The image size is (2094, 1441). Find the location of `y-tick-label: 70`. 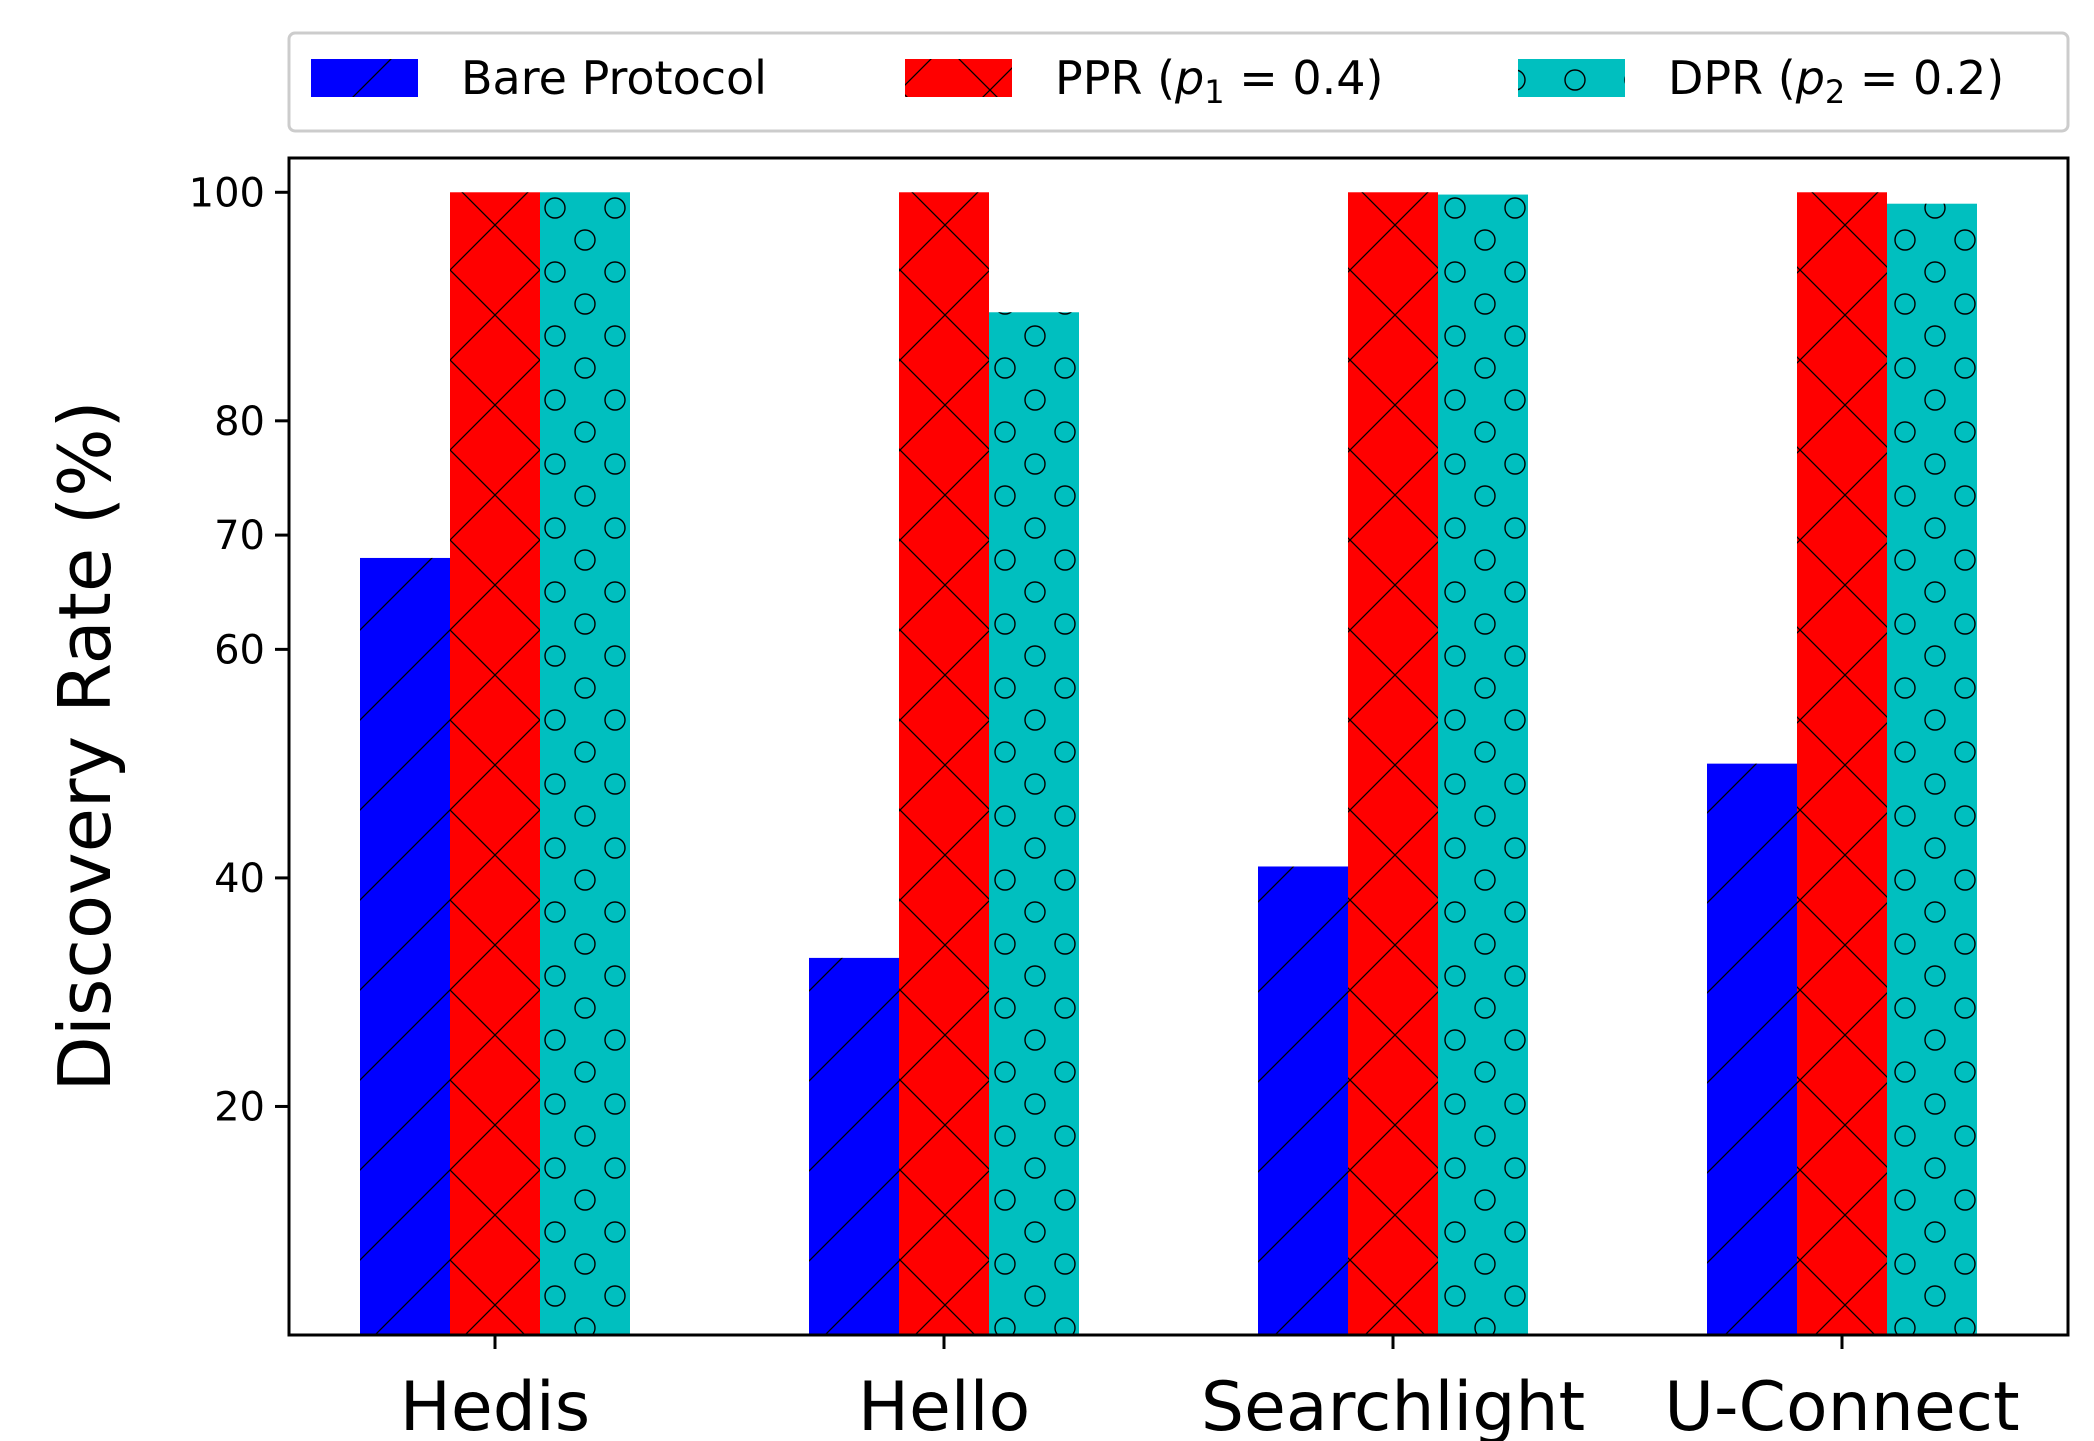

y-tick-label: 70 is located at coordinates (239, 536).